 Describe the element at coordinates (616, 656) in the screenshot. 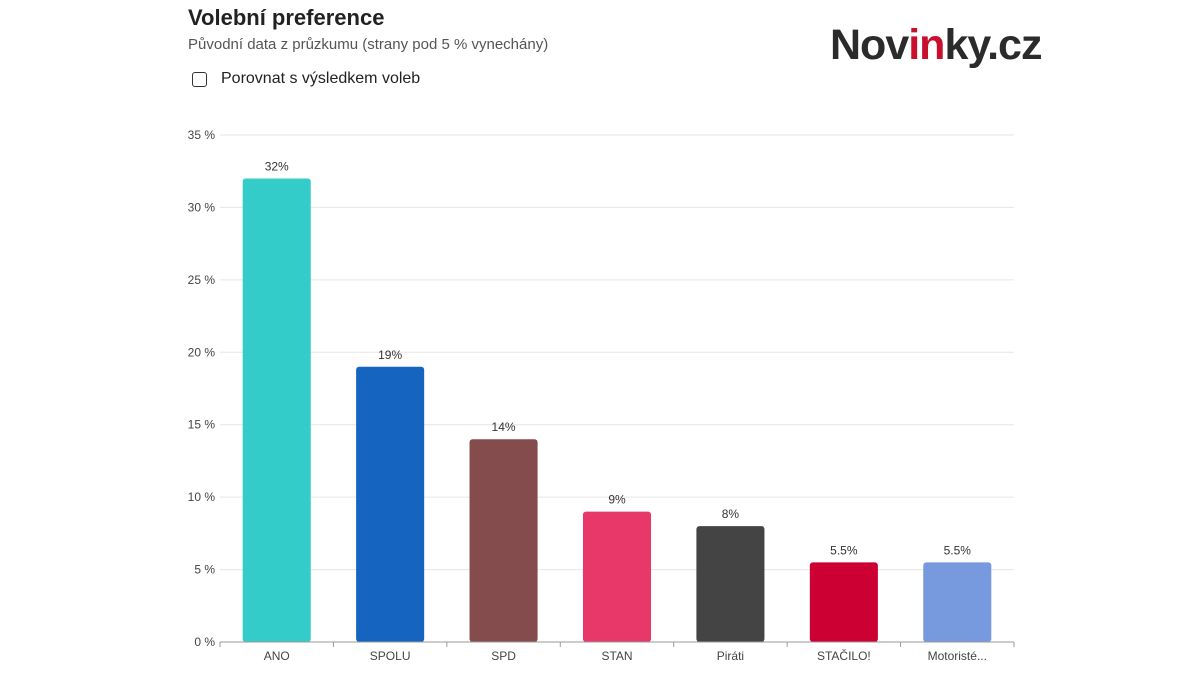

I see `x-tick-label: STAN` at that location.